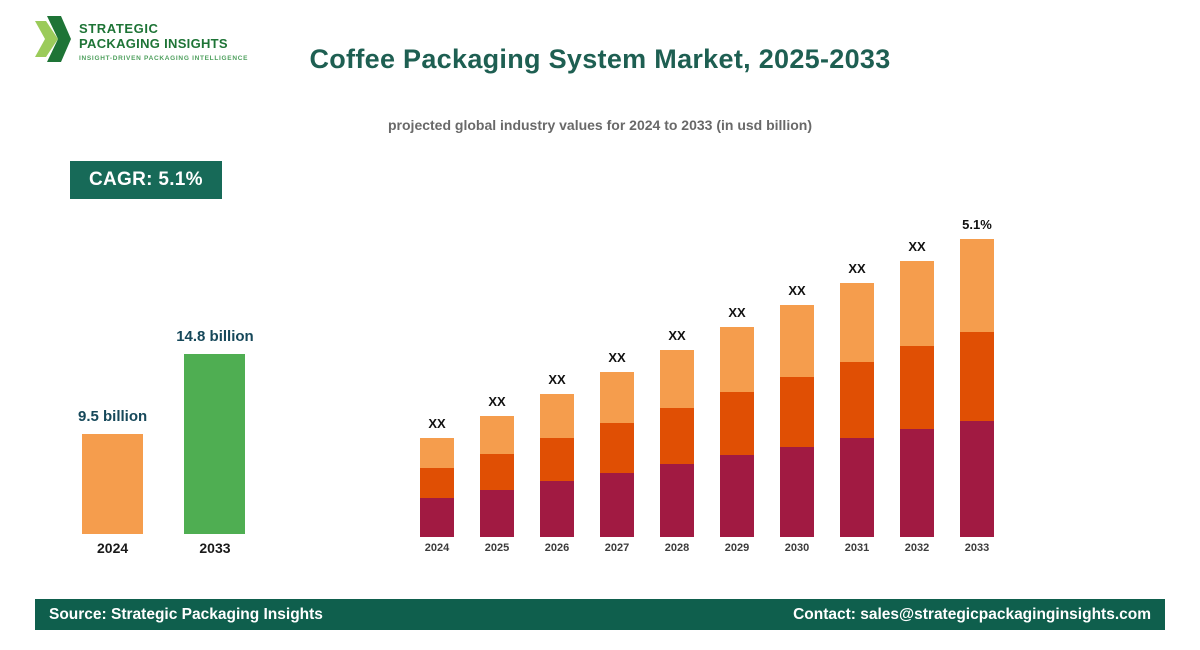 The height and width of the screenshot is (650, 1200). I want to click on bar-year-label: 2026, so click(557, 548).